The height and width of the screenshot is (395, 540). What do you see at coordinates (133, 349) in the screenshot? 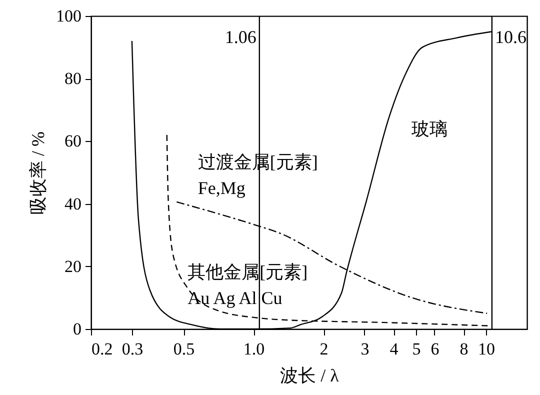
I see `x-tick-label: 0.3` at bounding box center [133, 349].